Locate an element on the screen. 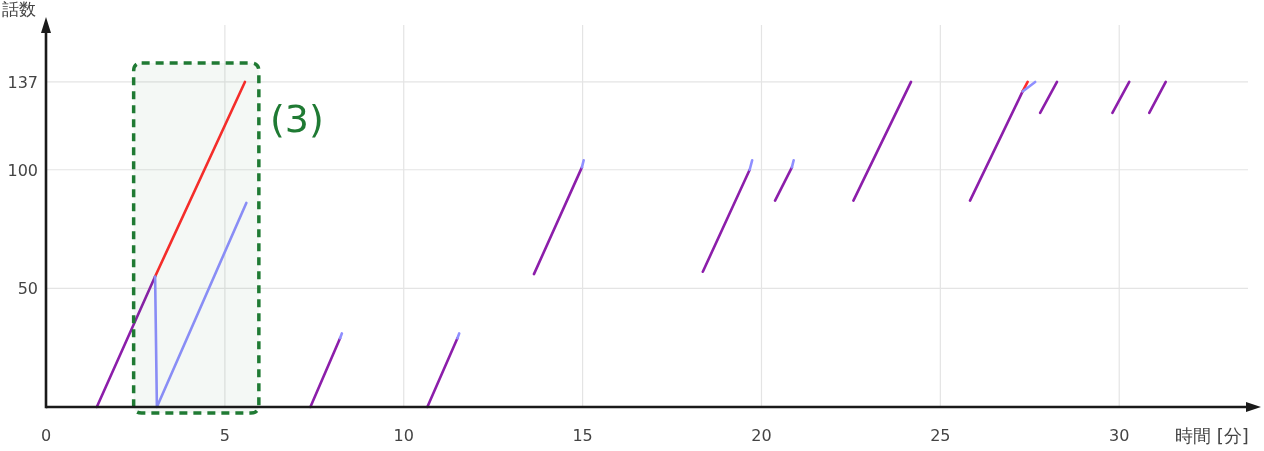  x-tick-label: 10 is located at coordinates (403, 435).